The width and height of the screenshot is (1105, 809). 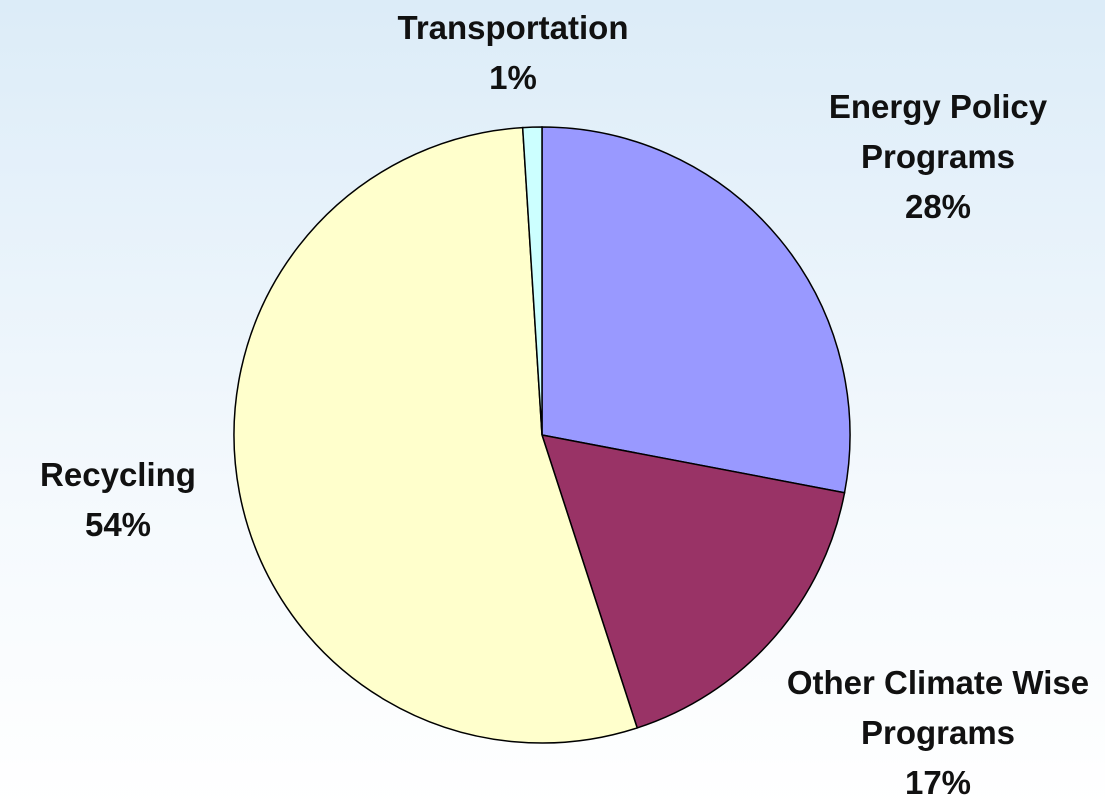 I want to click on slice-label: Other Climate Wise Programs 17%, so click(x=938, y=733).